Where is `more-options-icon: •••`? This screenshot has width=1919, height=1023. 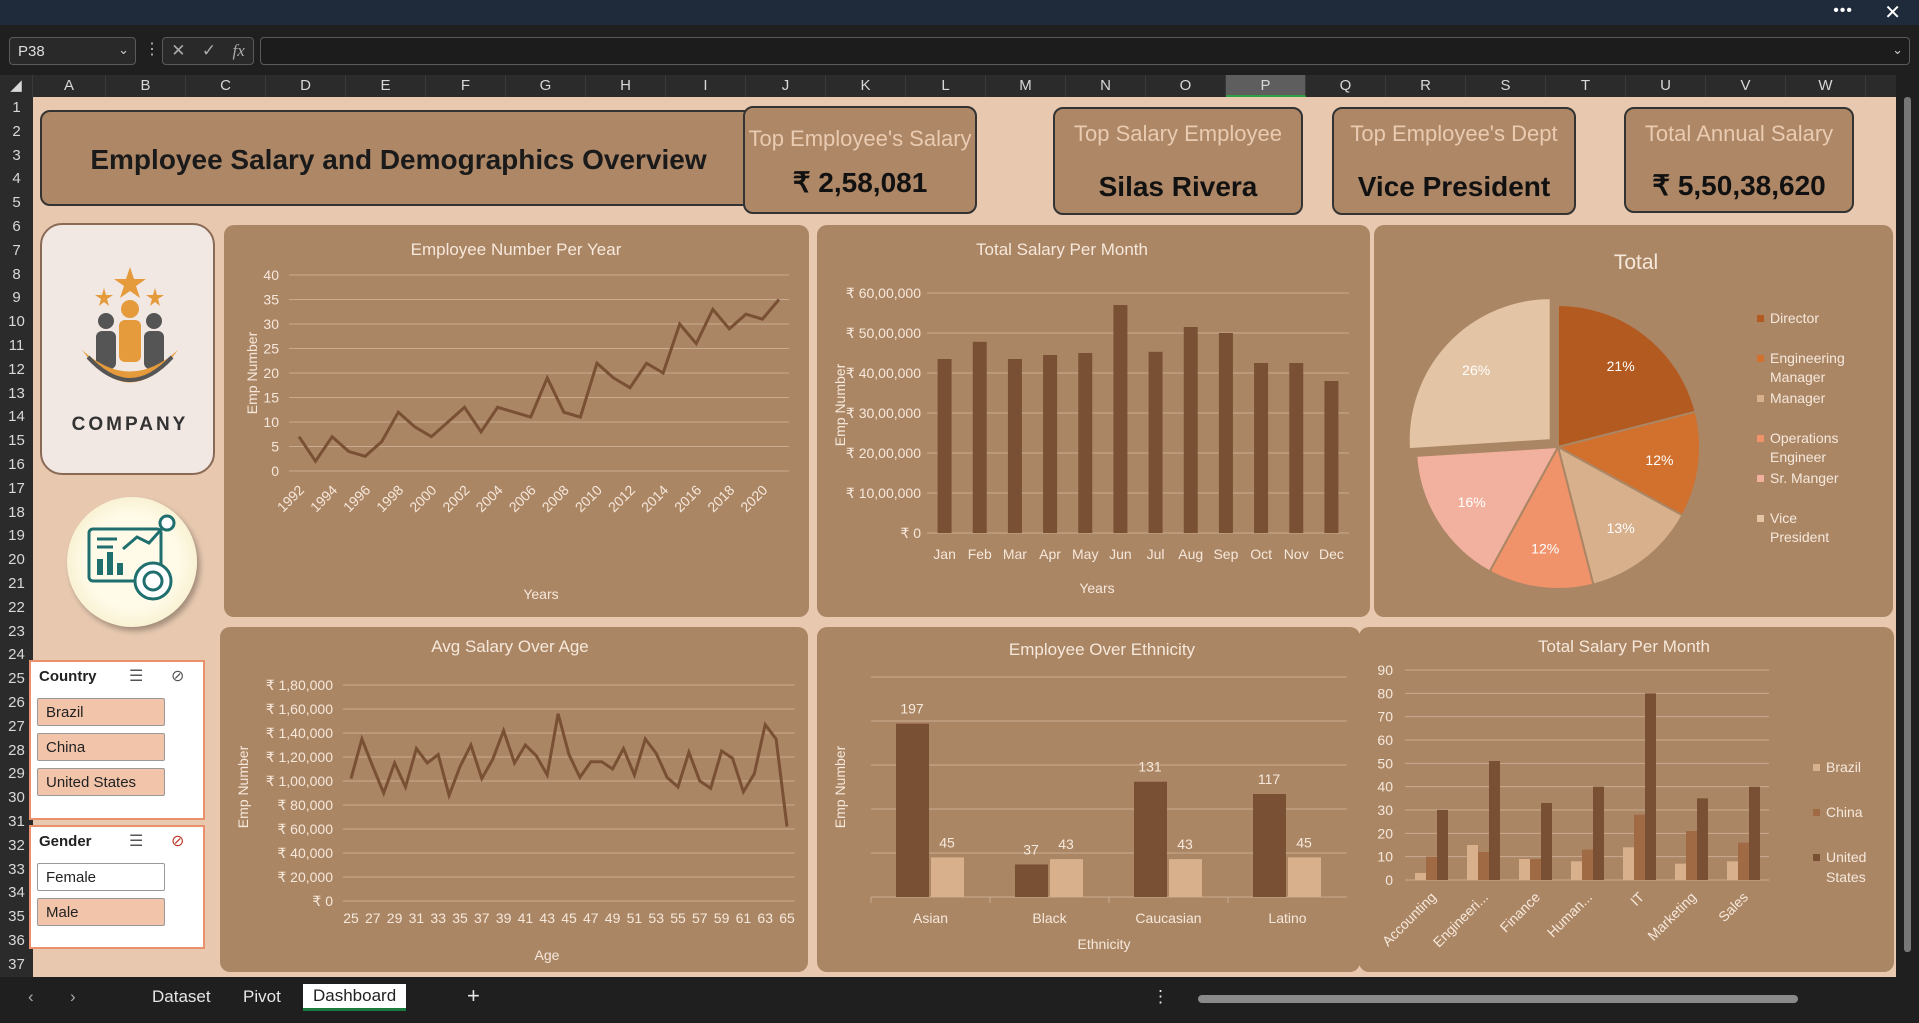 more-options-icon: ••• is located at coordinates (1843, 10).